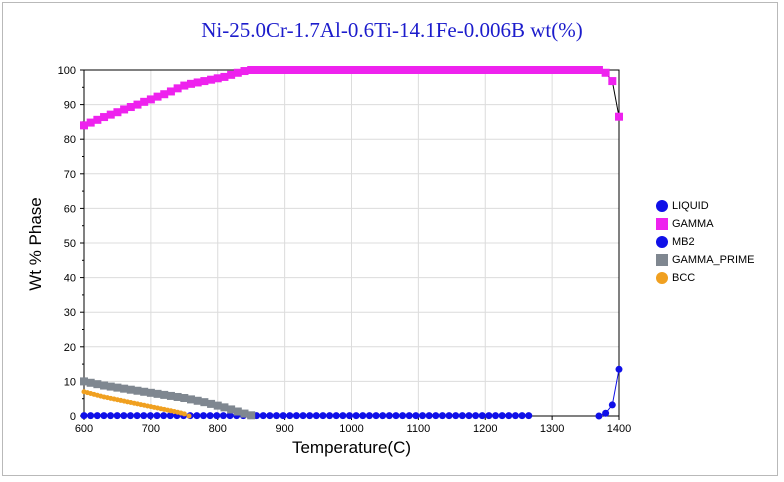 This screenshot has height=482, width=784. What do you see at coordinates (485, 429) in the screenshot?
I see `x-tick-label: 1200` at bounding box center [485, 429].